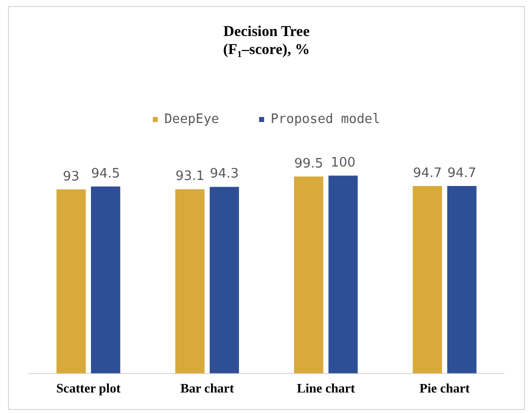  Describe the element at coordinates (105, 174) in the screenshot. I see `data-label: 94.5` at that location.